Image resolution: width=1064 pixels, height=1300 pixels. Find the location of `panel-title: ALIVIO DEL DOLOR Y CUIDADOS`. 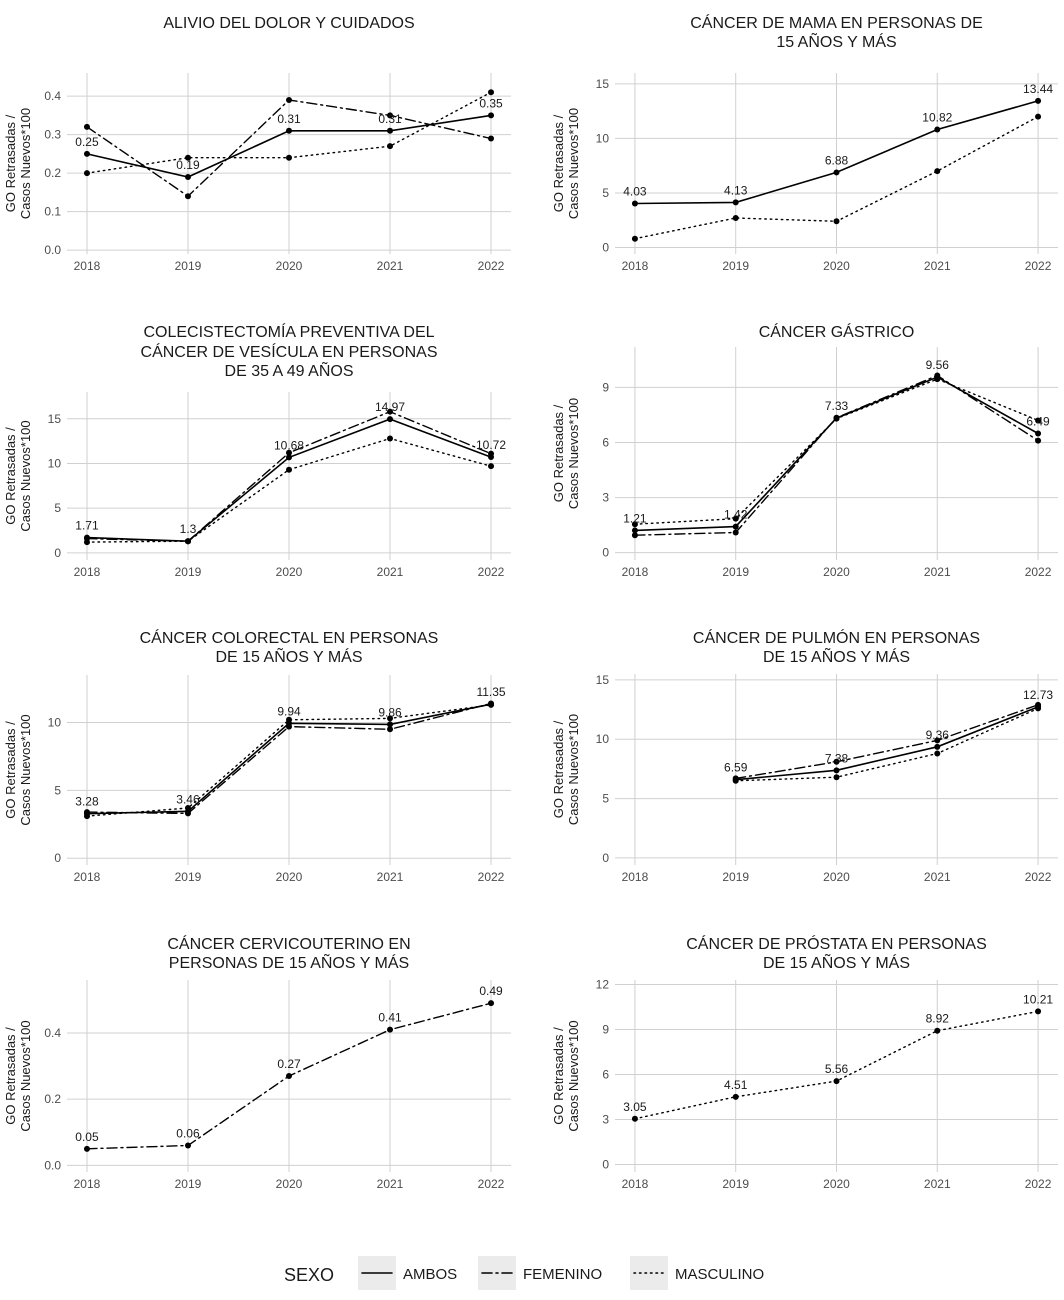

panel-title: ALIVIO DEL DOLOR Y CUIDADOS is located at coordinates (288, 23).